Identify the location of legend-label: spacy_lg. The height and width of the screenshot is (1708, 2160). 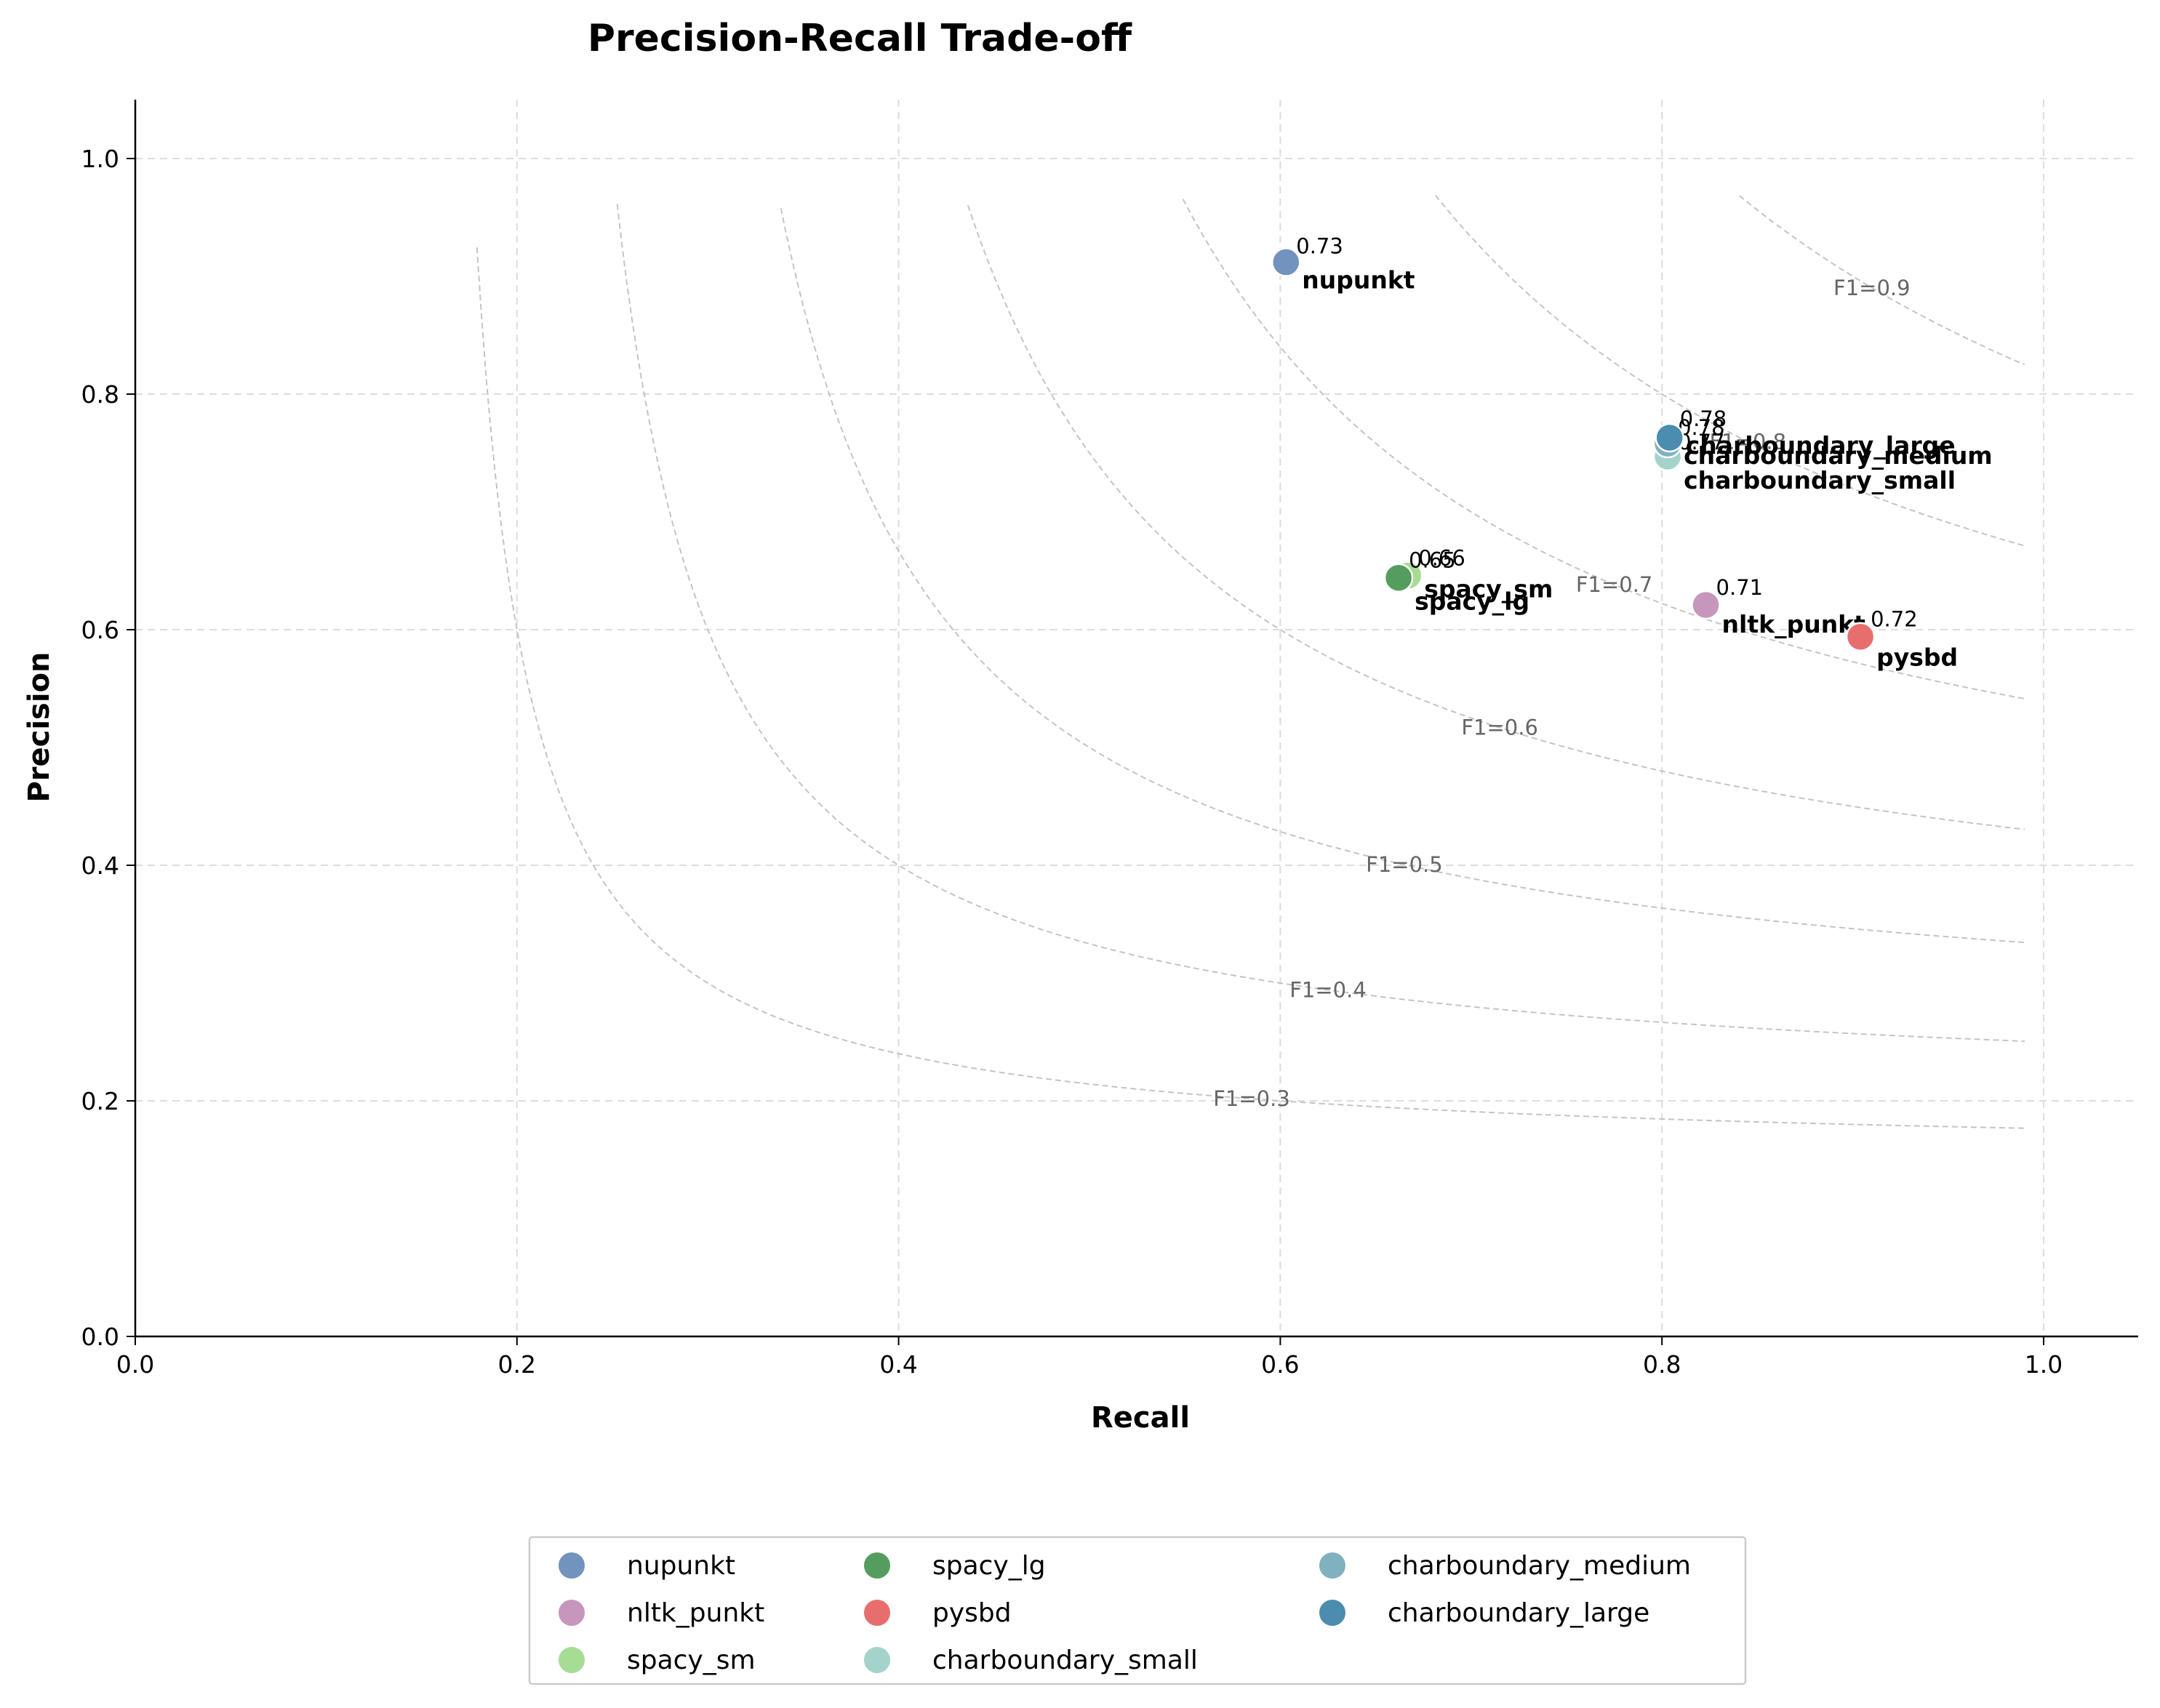
(989, 1566).